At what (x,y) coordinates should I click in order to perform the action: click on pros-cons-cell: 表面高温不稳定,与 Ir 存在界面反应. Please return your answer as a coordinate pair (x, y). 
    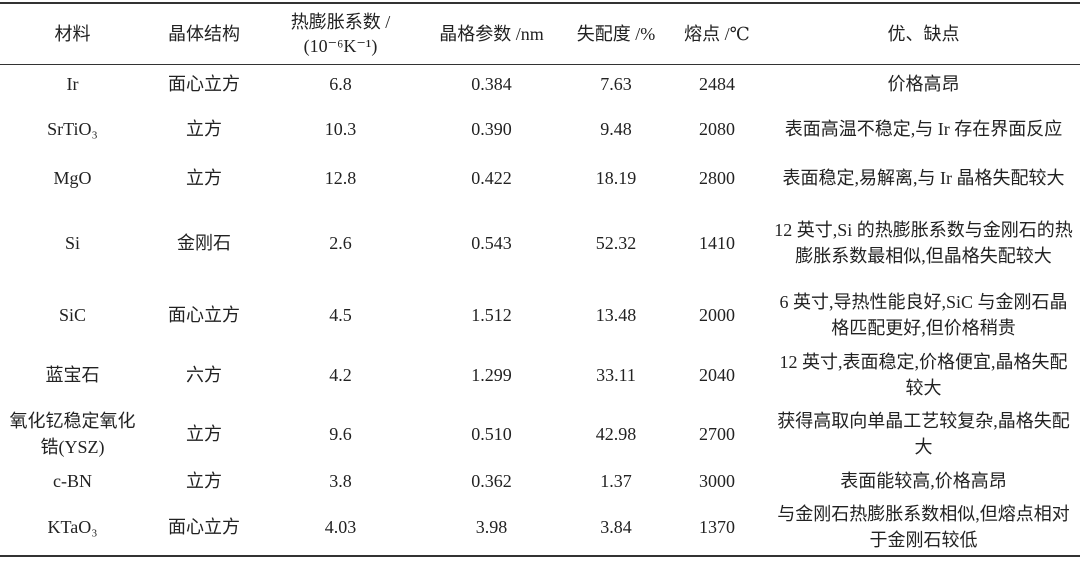
    Looking at the image, I should click on (923, 128).